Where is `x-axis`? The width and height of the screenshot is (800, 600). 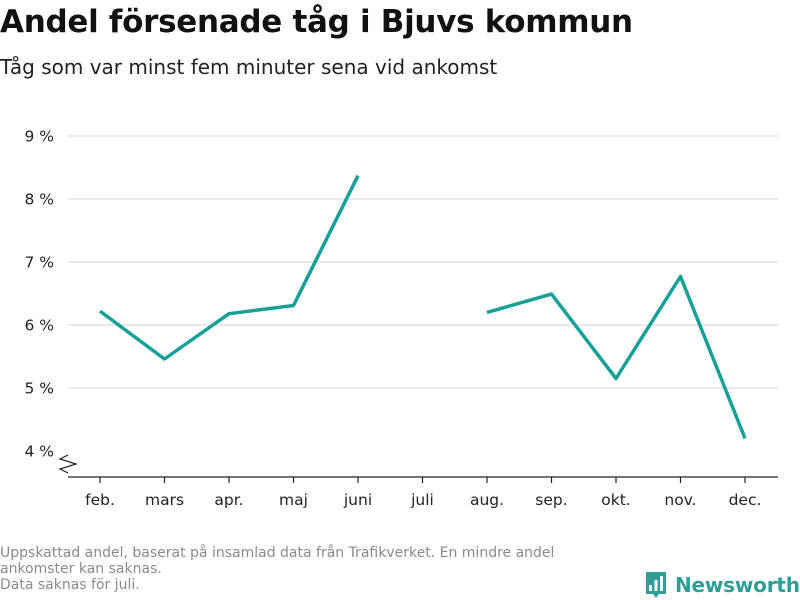
x-axis is located at coordinates (418, 468).